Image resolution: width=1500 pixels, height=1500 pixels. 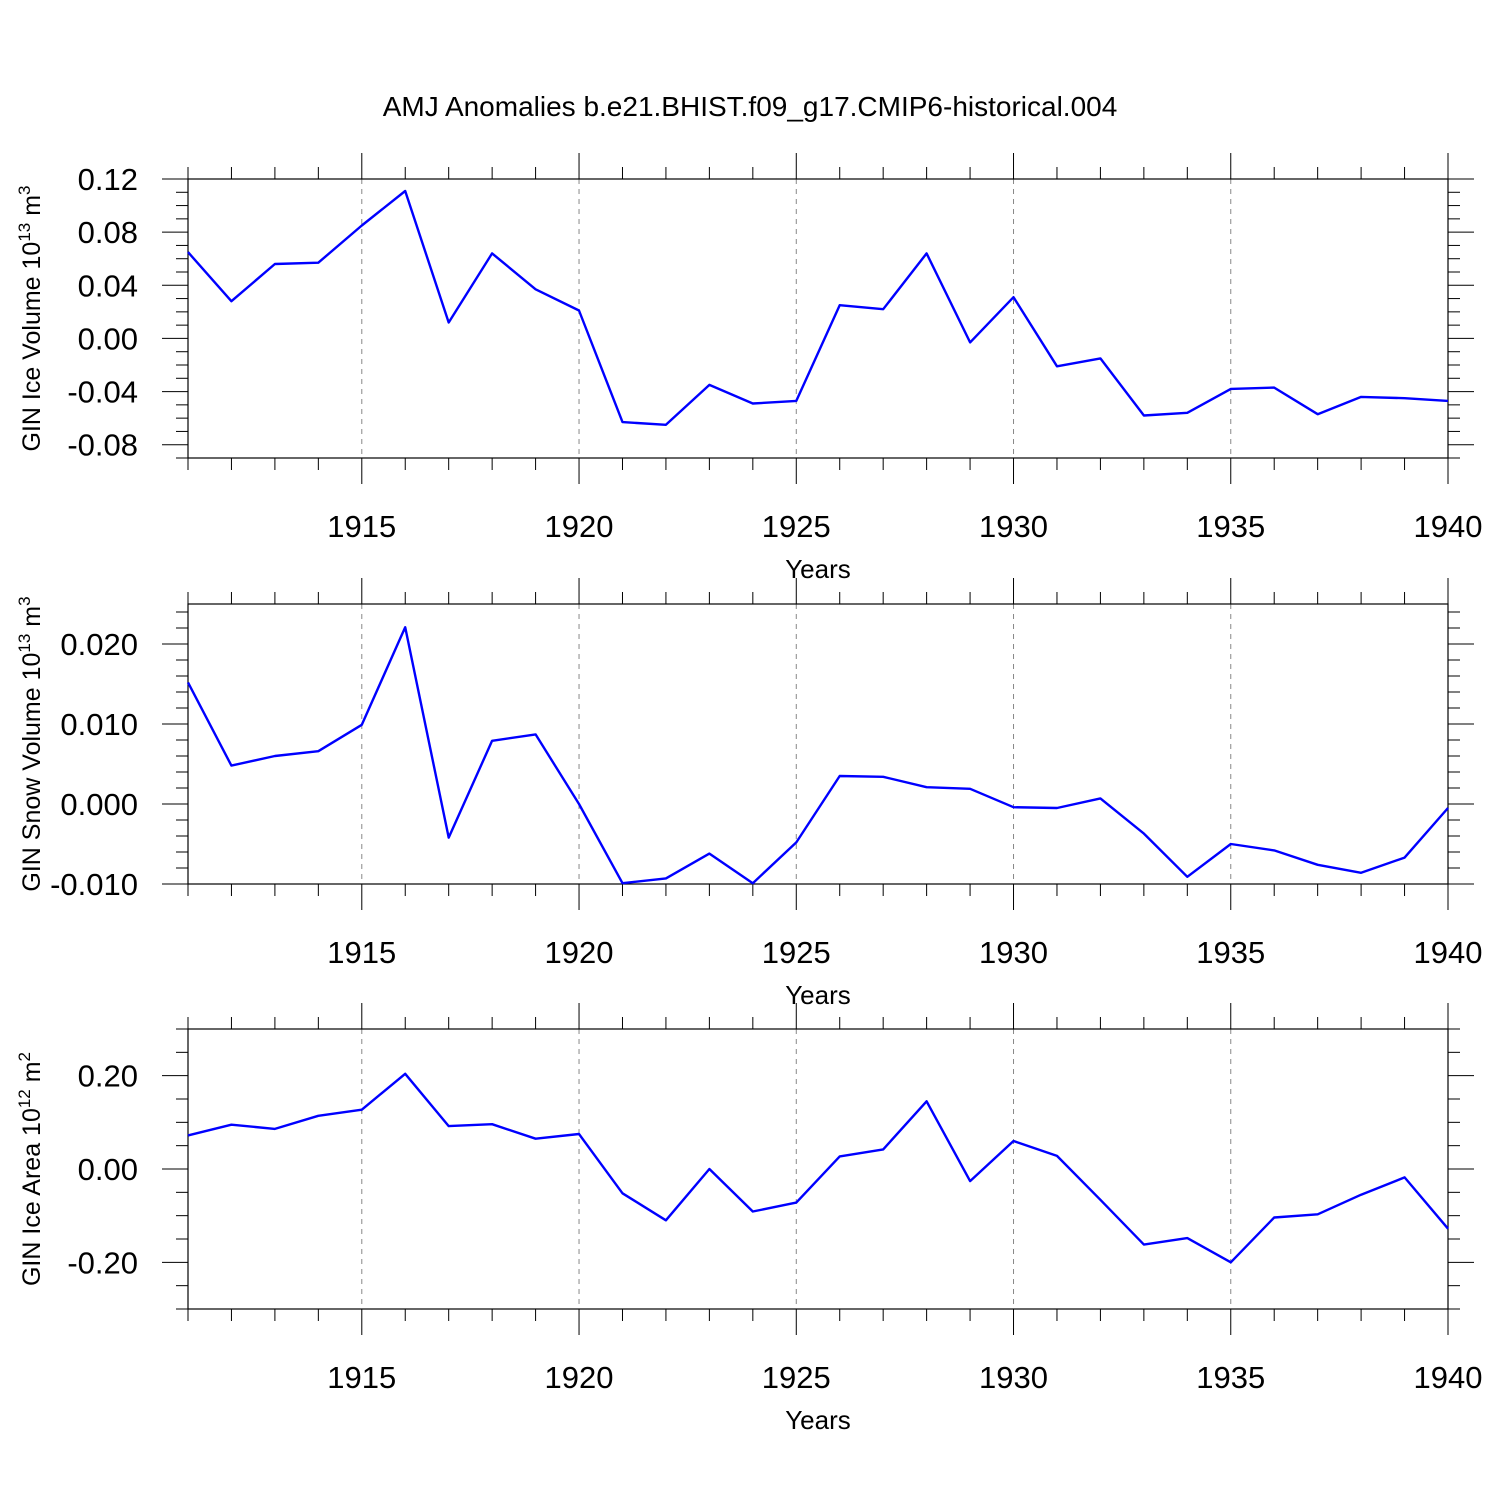 I want to click on y-tick-label: 0.20, so click(x=108, y=1076).